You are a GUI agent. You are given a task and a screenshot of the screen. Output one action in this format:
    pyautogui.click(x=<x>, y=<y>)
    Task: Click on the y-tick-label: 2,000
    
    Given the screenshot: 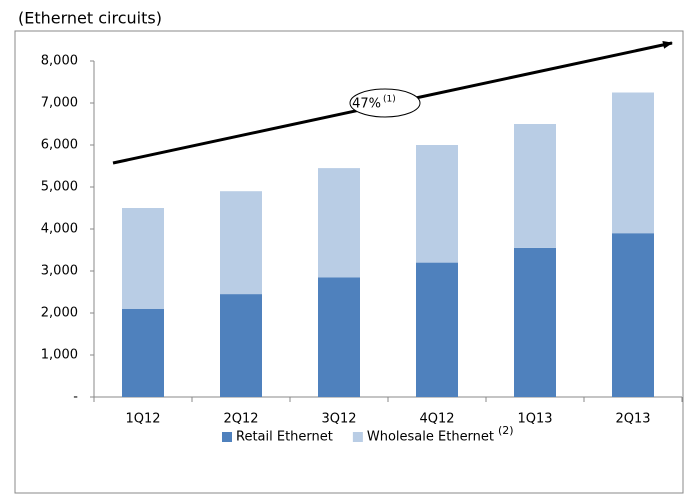 What is the action you would take?
    pyautogui.click(x=59, y=313)
    